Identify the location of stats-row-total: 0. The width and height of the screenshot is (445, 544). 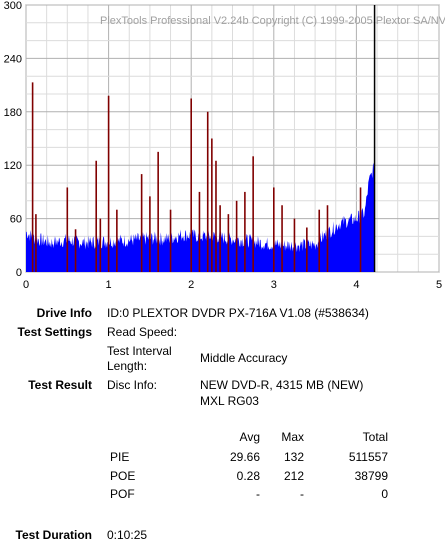
(384, 494).